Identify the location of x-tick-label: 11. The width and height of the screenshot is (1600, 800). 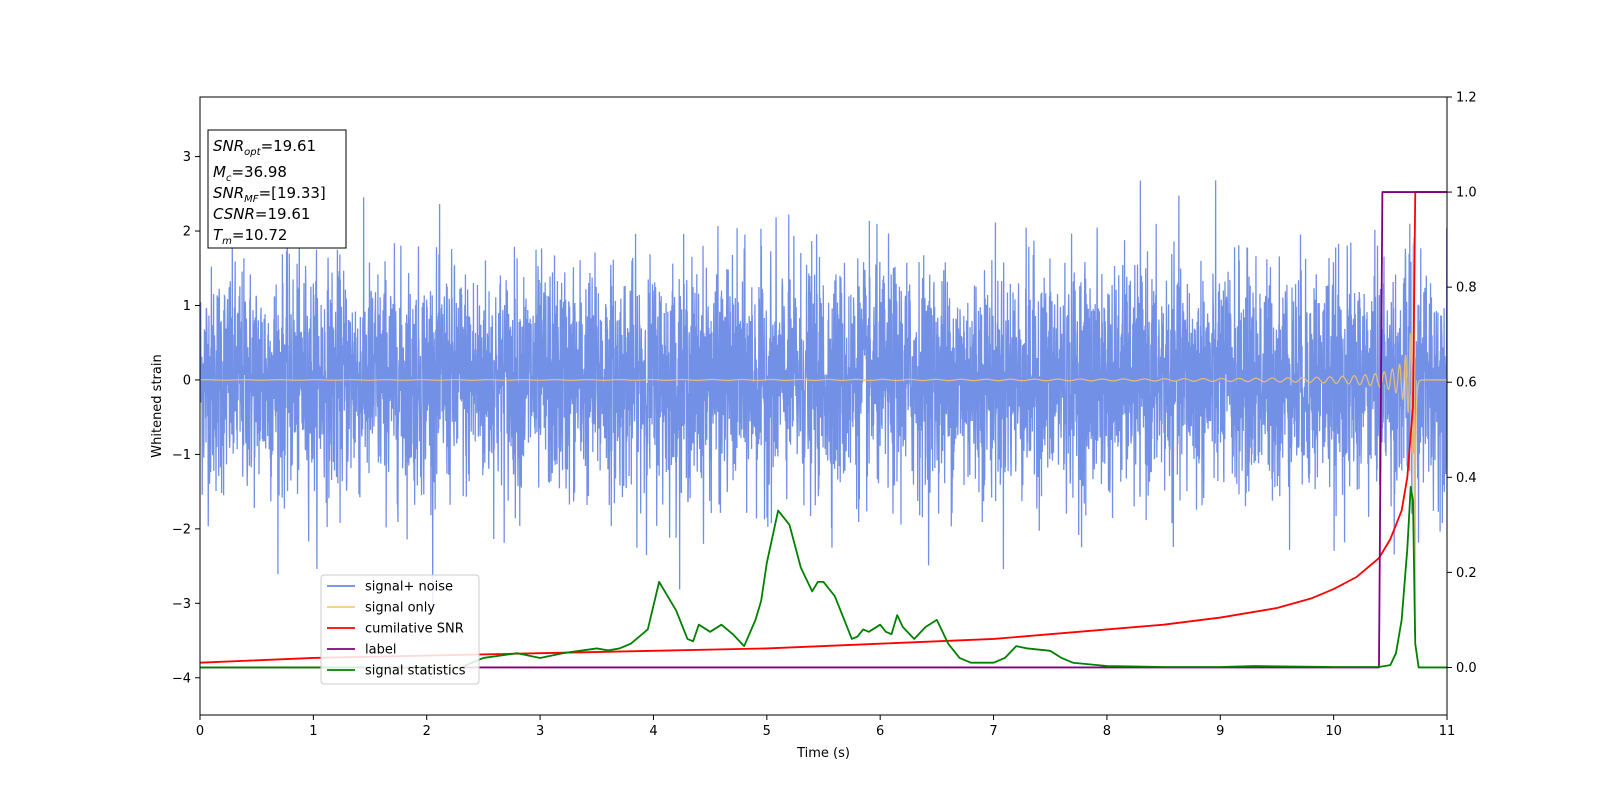
(1447, 731).